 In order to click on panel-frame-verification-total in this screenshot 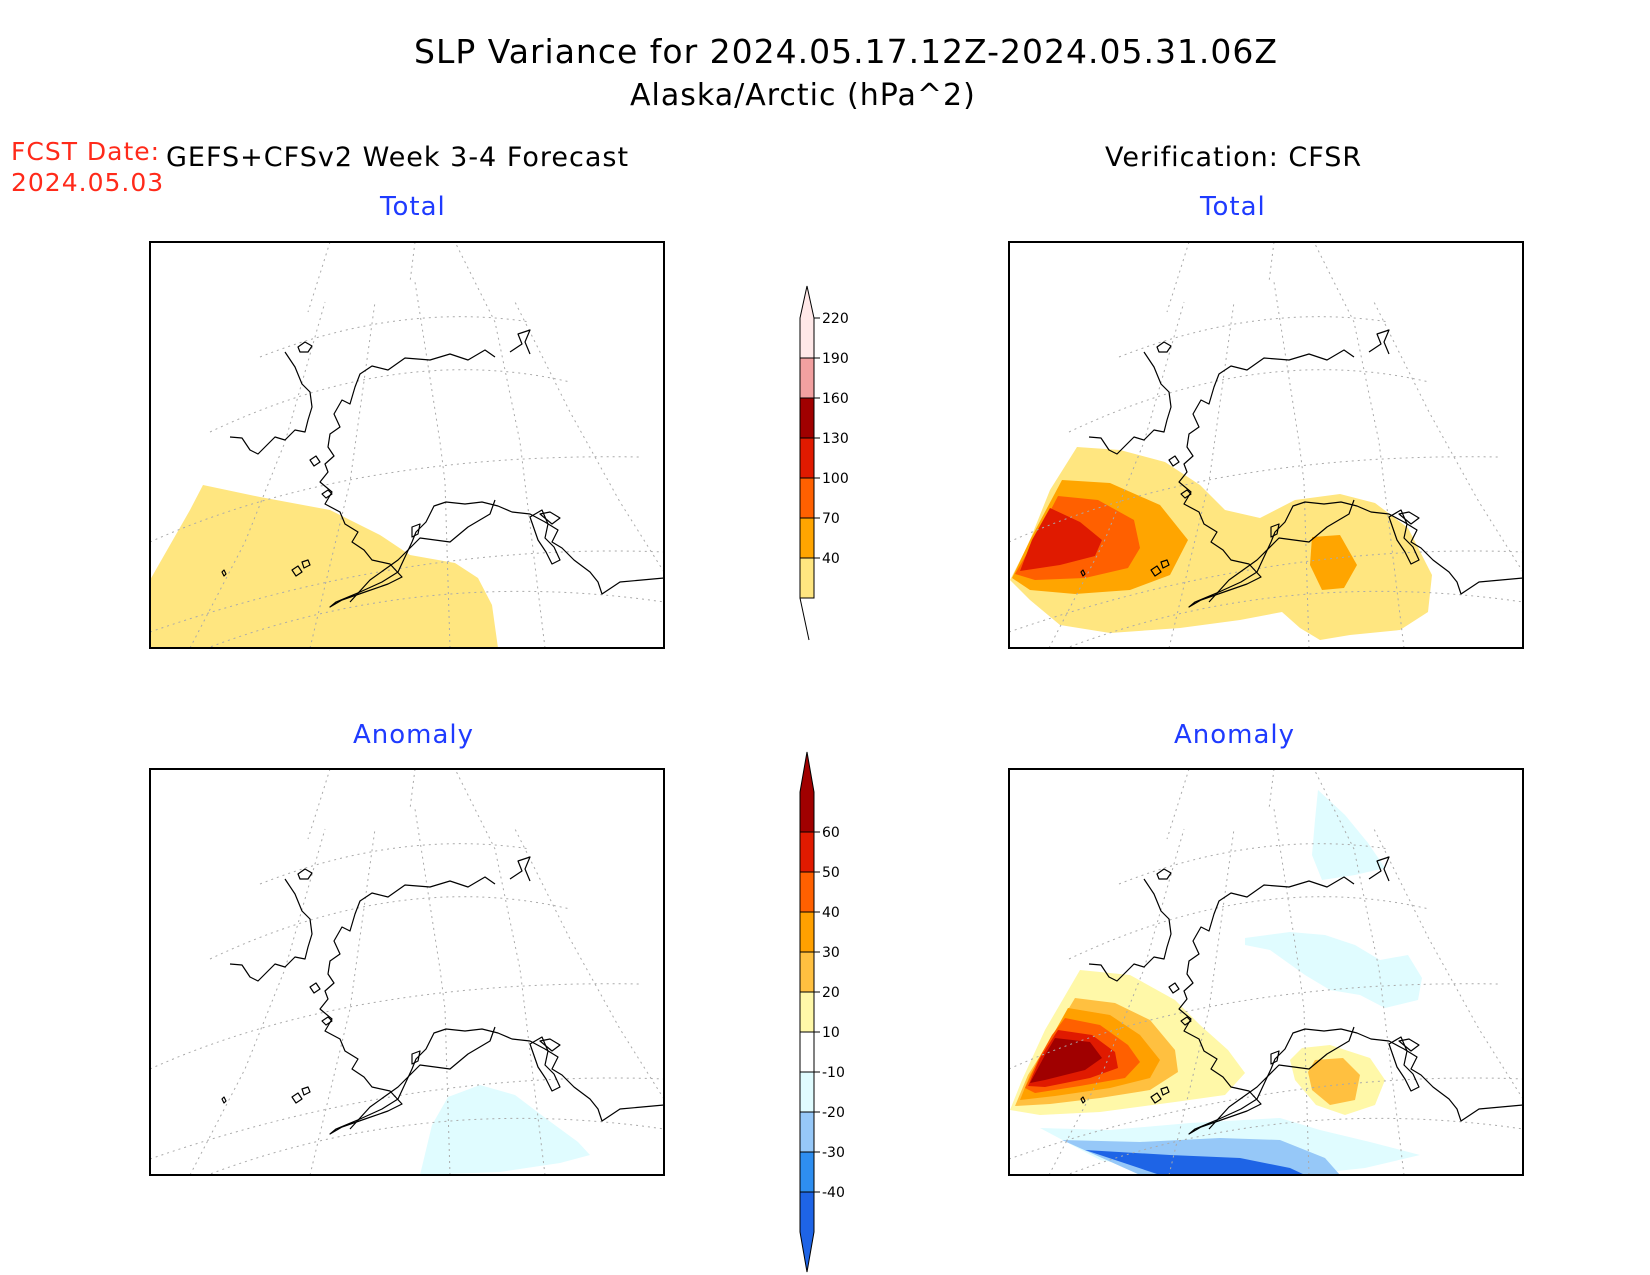, I will do `click(1266, 445)`.